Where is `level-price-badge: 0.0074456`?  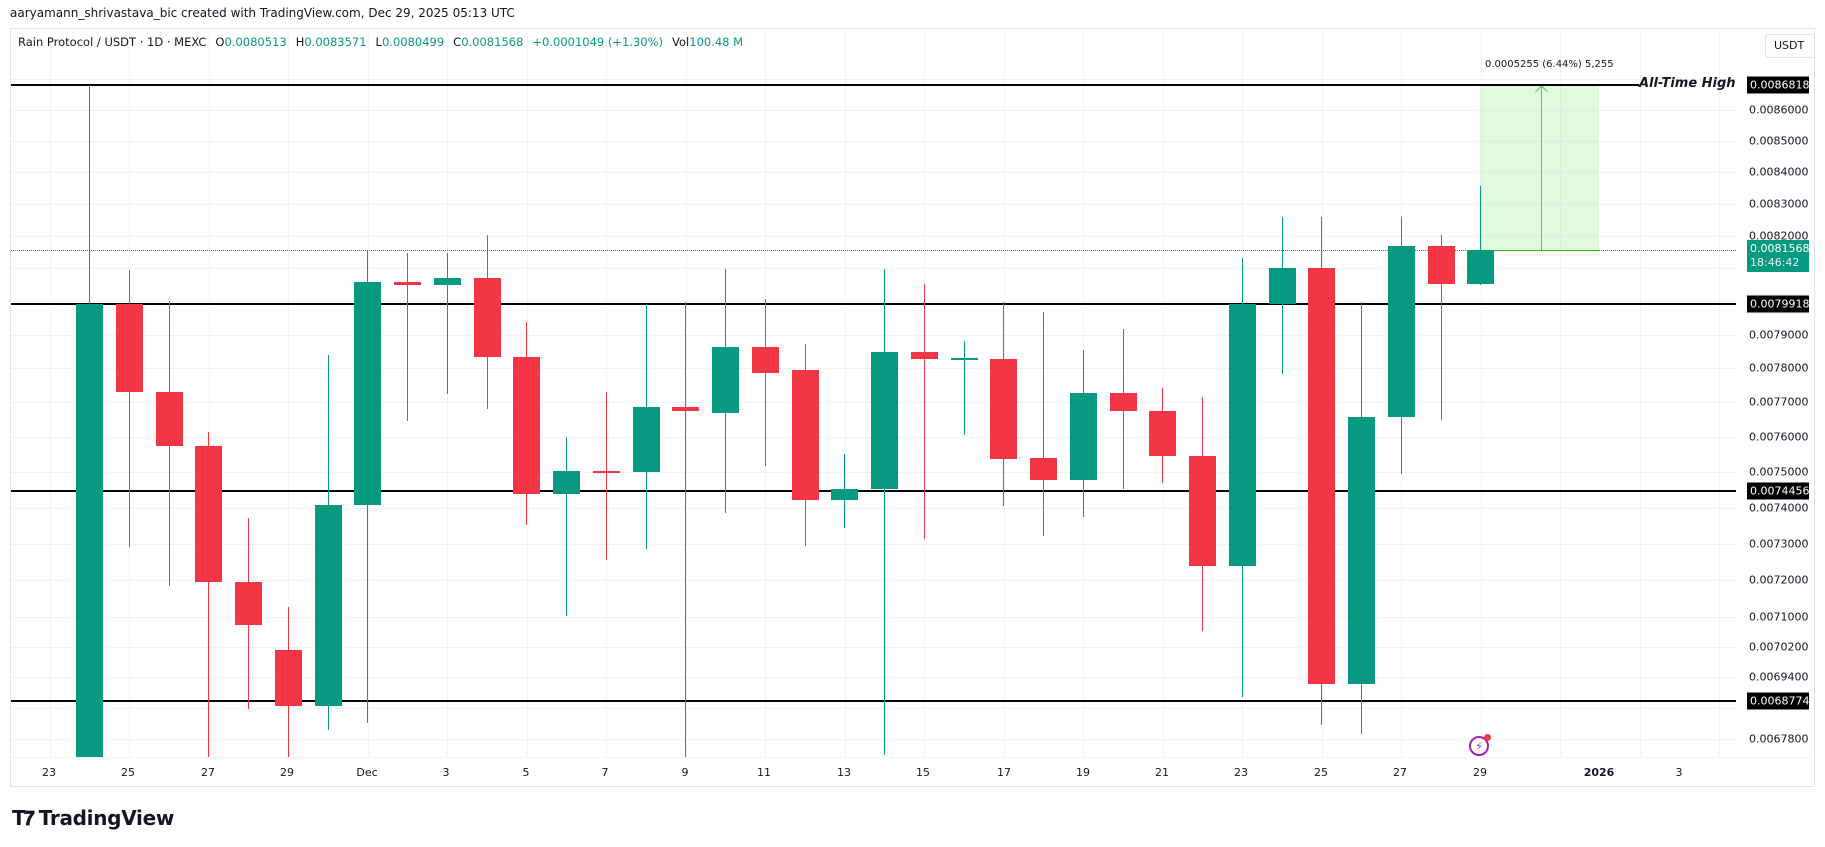 level-price-badge: 0.0074456 is located at coordinates (1778, 491).